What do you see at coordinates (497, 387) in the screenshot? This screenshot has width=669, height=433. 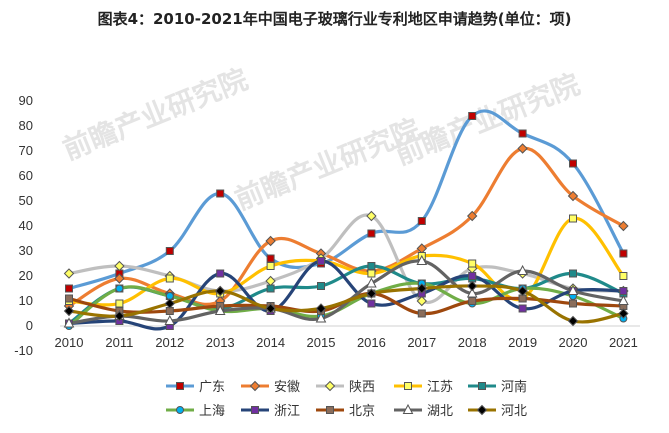 I see `legend-item-5: 河南` at bounding box center [497, 387].